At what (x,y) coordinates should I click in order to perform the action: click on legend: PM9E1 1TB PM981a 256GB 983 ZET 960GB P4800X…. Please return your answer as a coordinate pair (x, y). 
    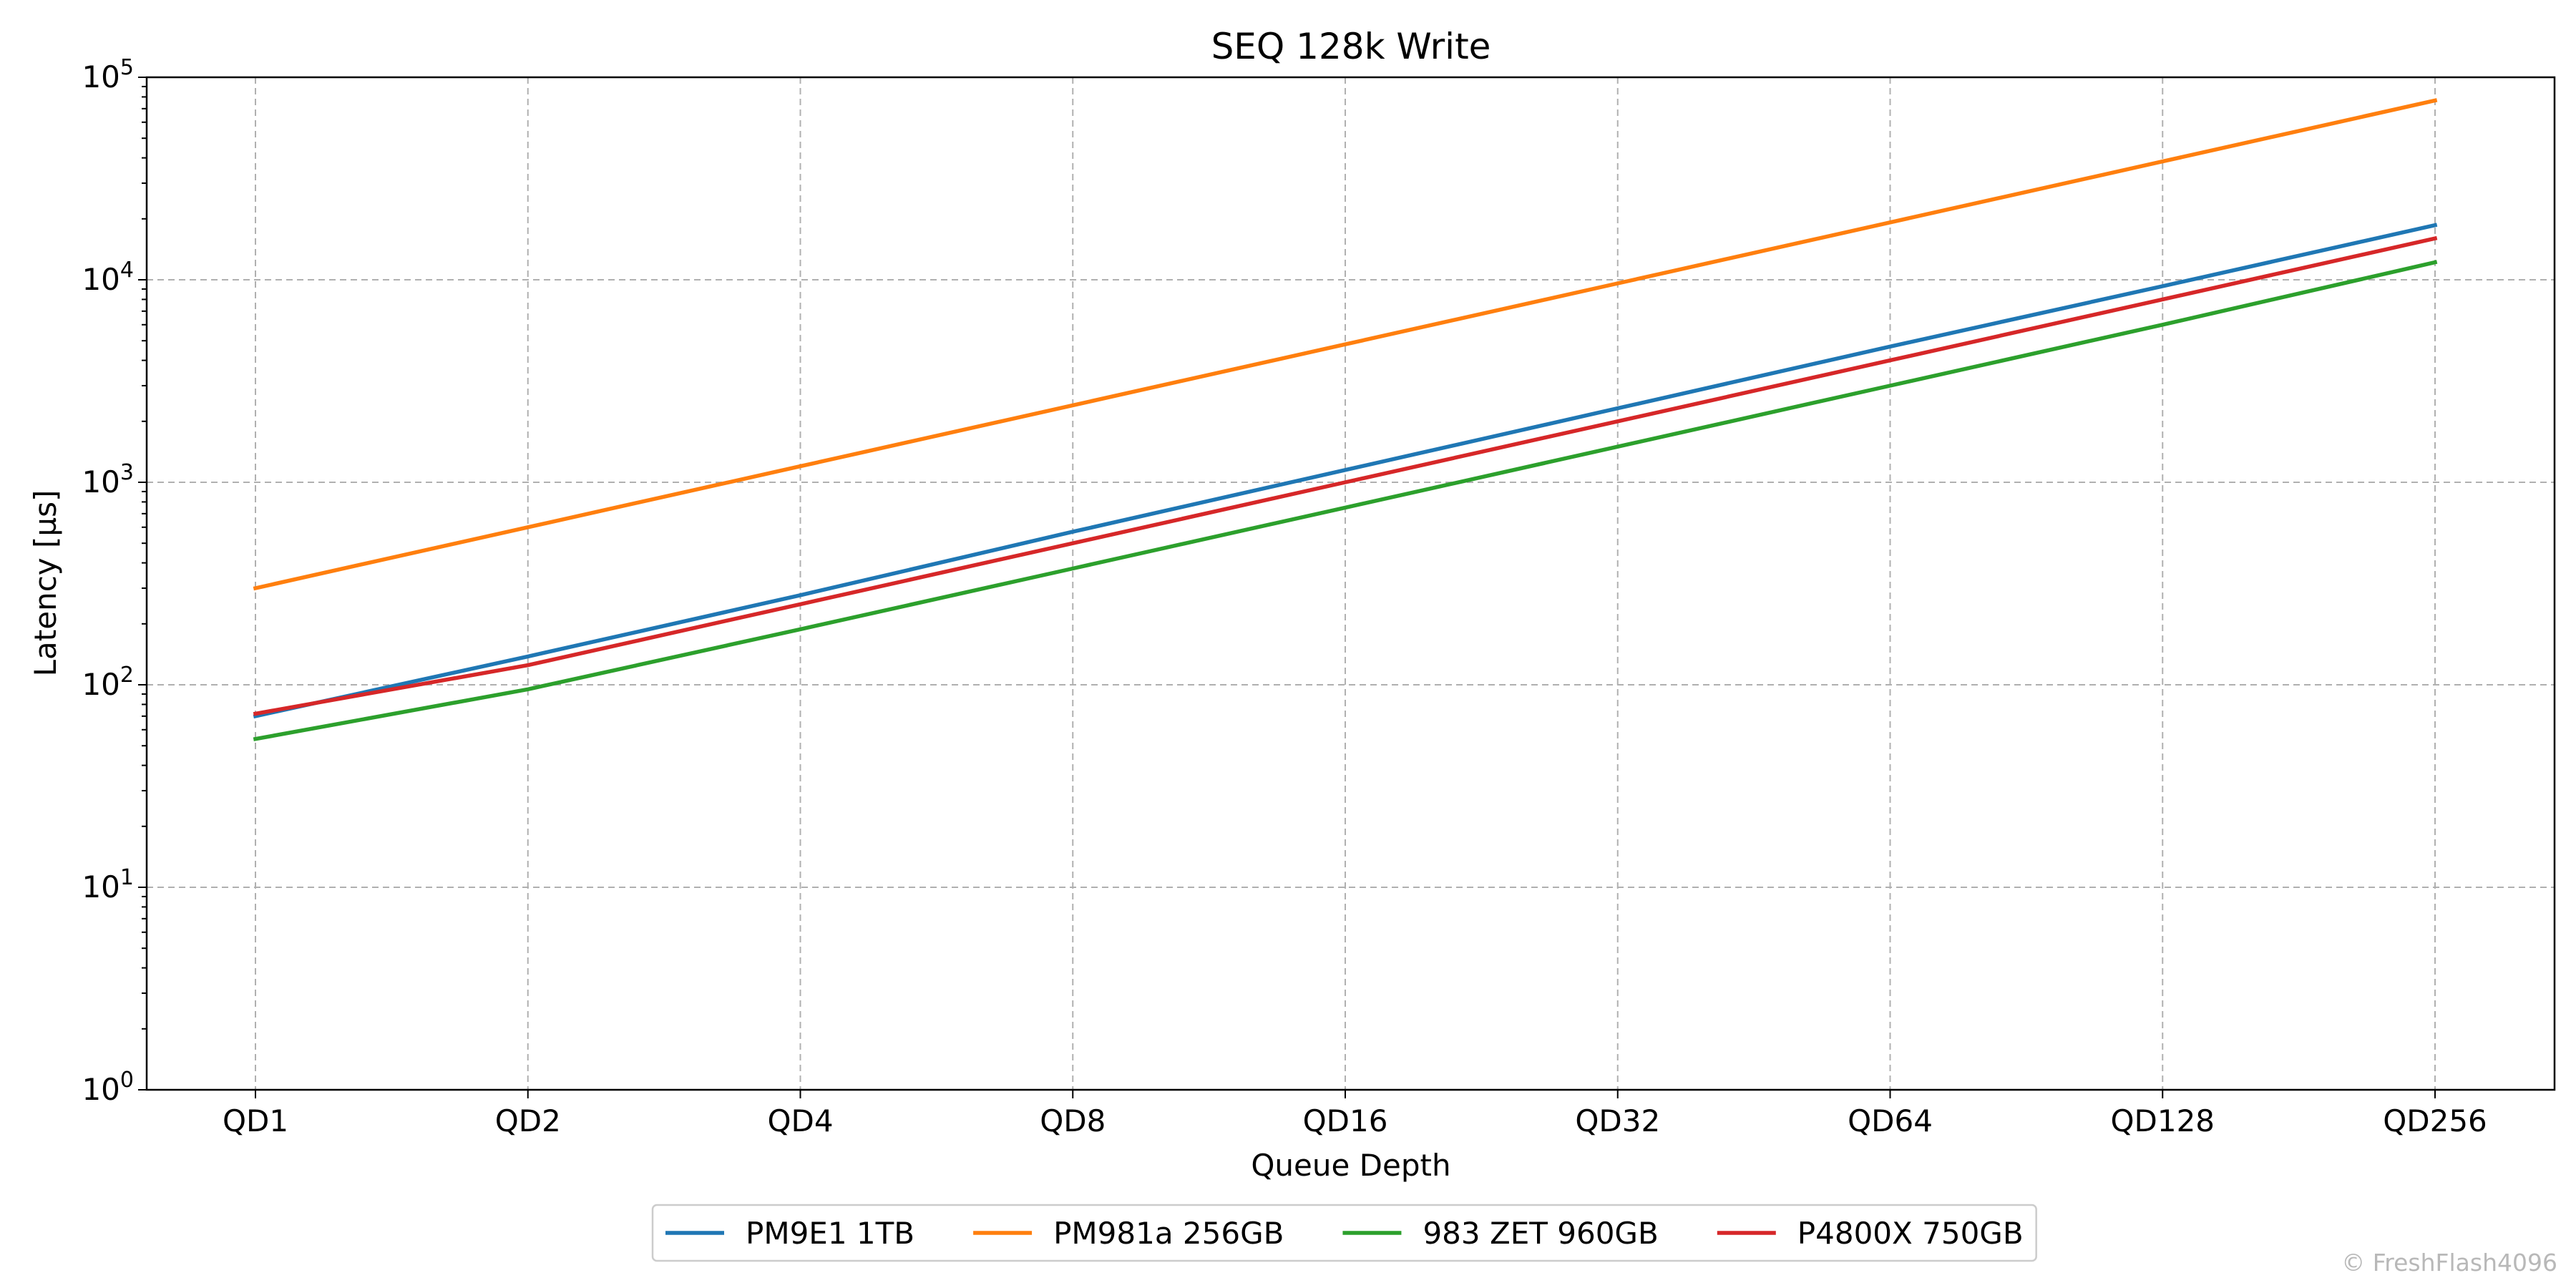
    Looking at the image, I should click on (1344, 1233).